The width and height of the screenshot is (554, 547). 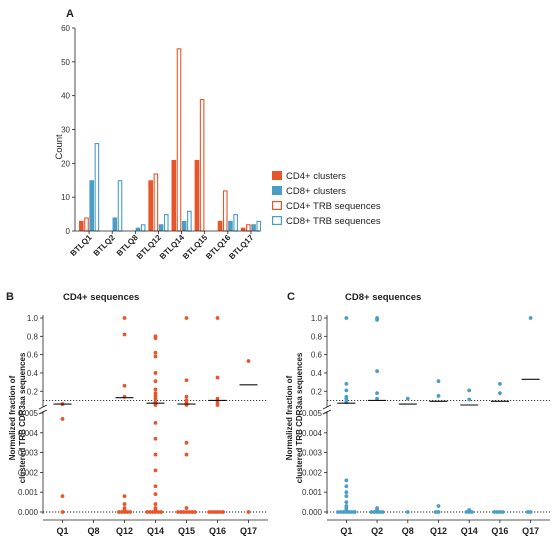 What do you see at coordinates (150, 205) in the screenshot?
I see `bar-BTLQ12-cd4-clusters` at bounding box center [150, 205].